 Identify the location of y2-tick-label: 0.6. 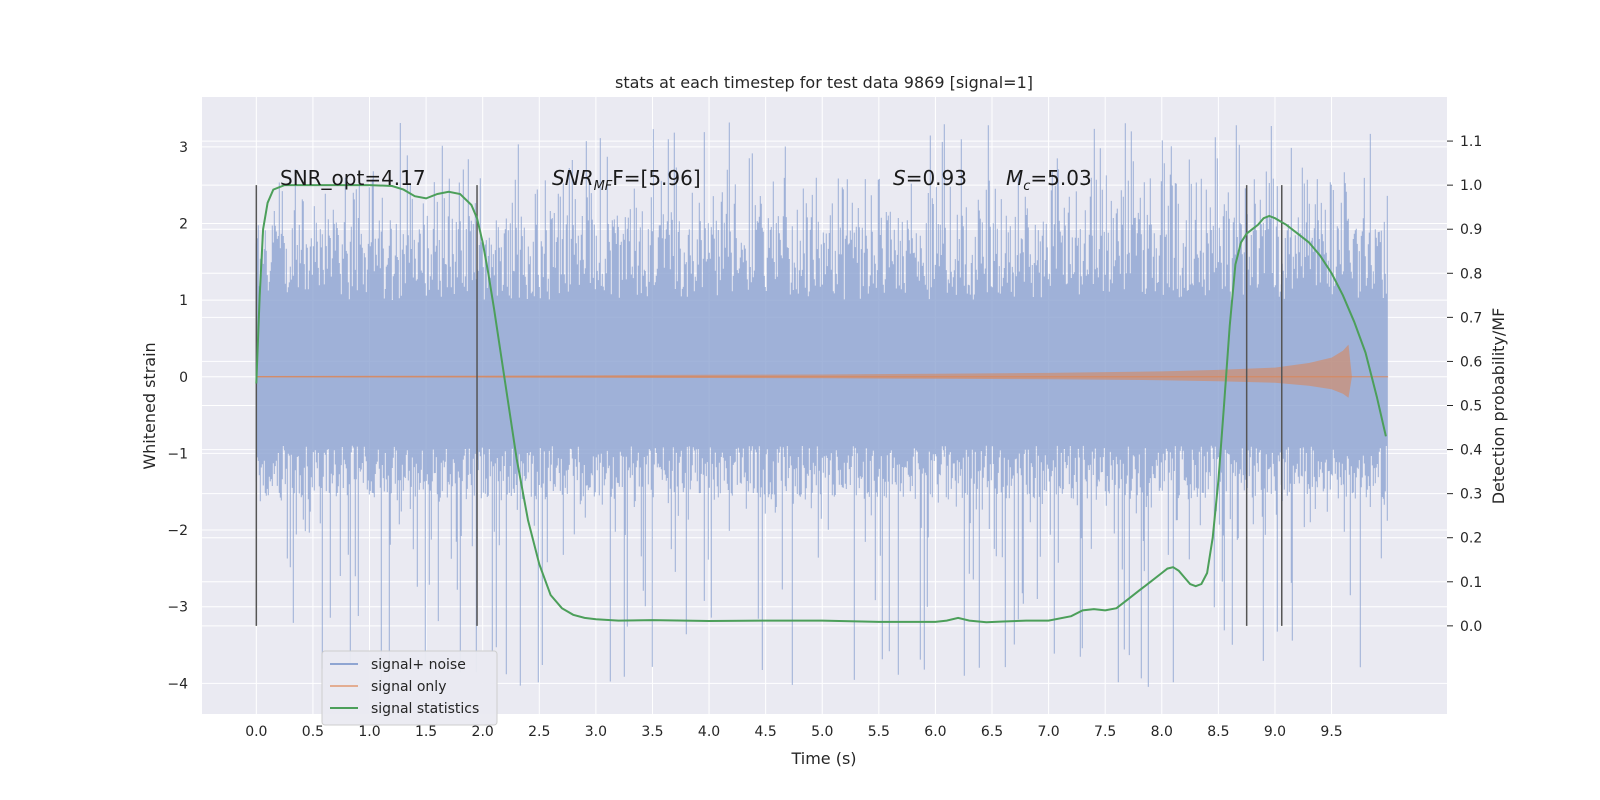
(1471, 362).